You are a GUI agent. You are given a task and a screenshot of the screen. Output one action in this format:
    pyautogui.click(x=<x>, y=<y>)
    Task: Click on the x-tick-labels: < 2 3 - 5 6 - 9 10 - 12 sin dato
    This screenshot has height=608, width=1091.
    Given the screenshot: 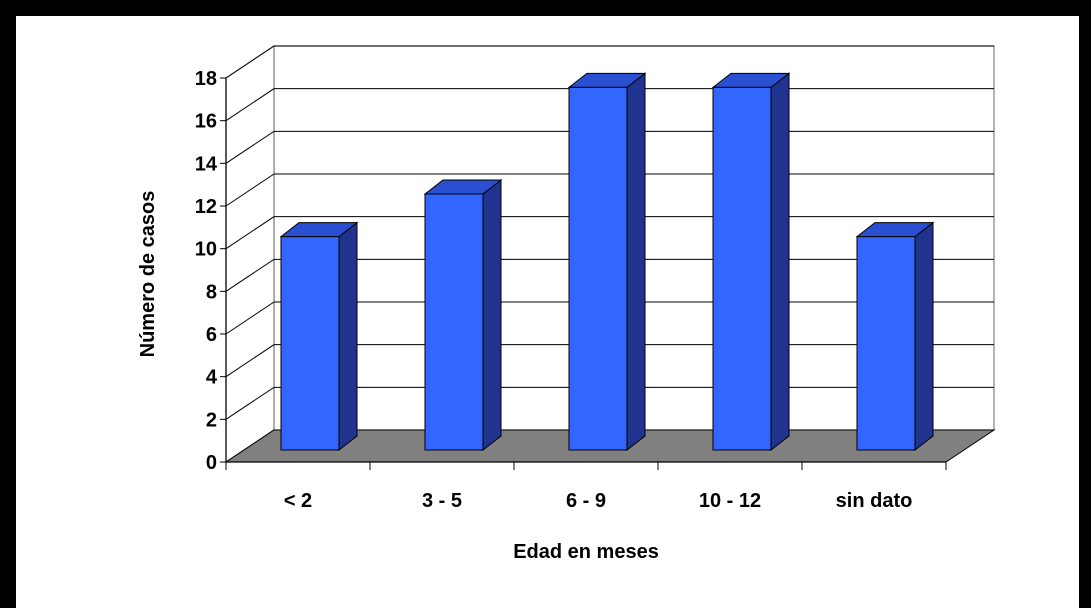 What is the action you would take?
    pyautogui.click(x=598, y=501)
    